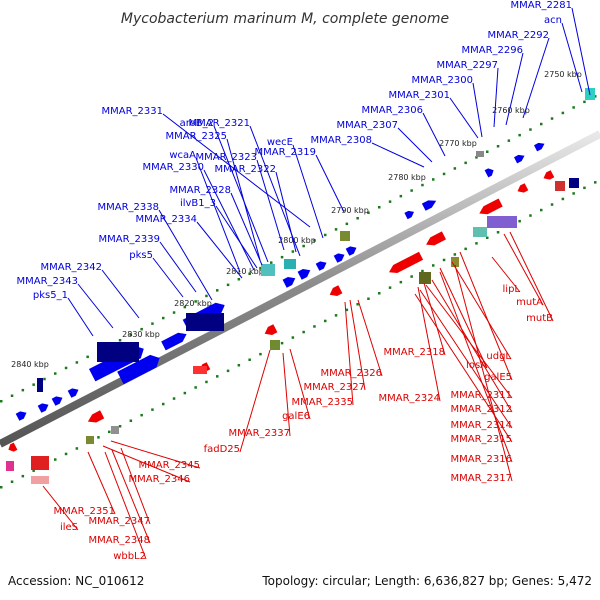 The width and height of the screenshot is (600, 600). What do you see at coordinates (85, 511) in the screenshot?
I see `gene-label: MMAR_2351` at bounding box center [85, 511].